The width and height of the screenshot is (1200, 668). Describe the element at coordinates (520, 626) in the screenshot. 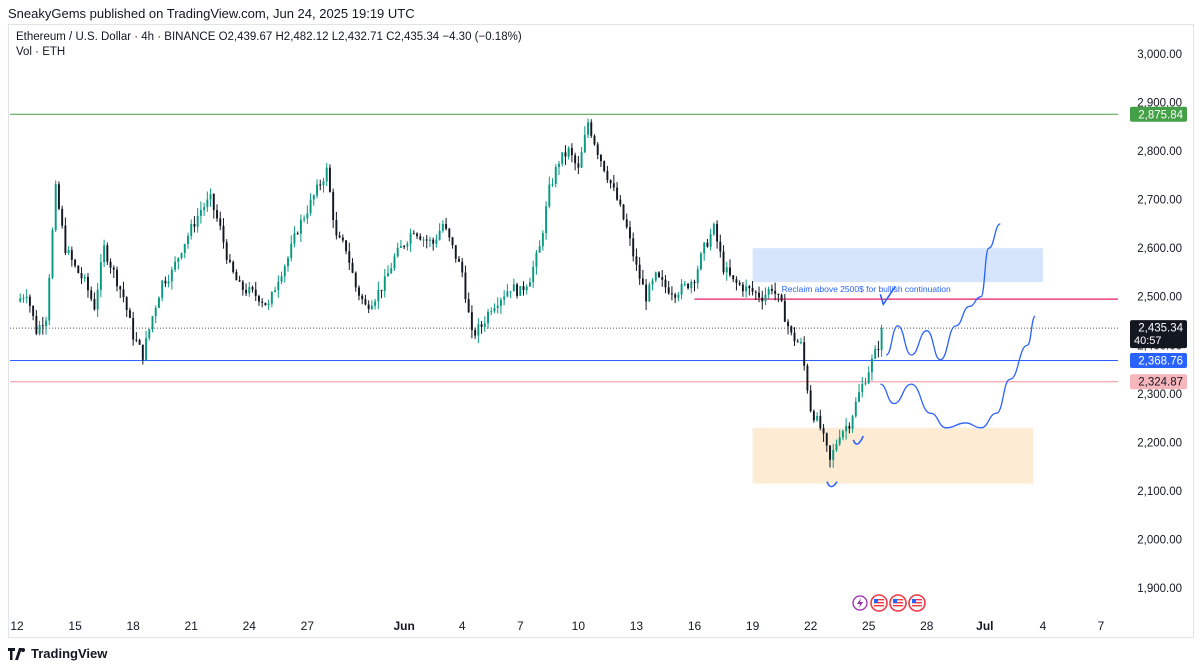

I see `x-tick-label: 7` at that location.